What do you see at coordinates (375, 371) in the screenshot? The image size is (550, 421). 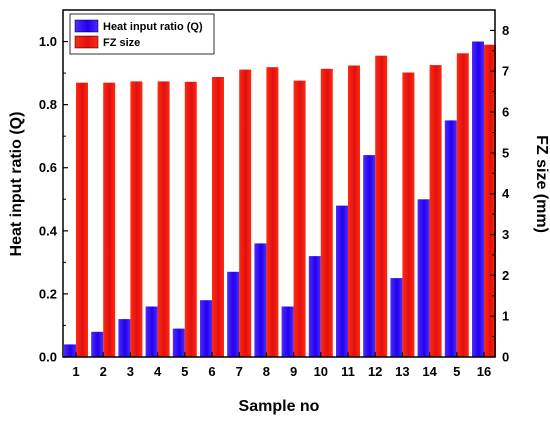 I see `x-tick-label: 12` at bounding box center [375, 371].